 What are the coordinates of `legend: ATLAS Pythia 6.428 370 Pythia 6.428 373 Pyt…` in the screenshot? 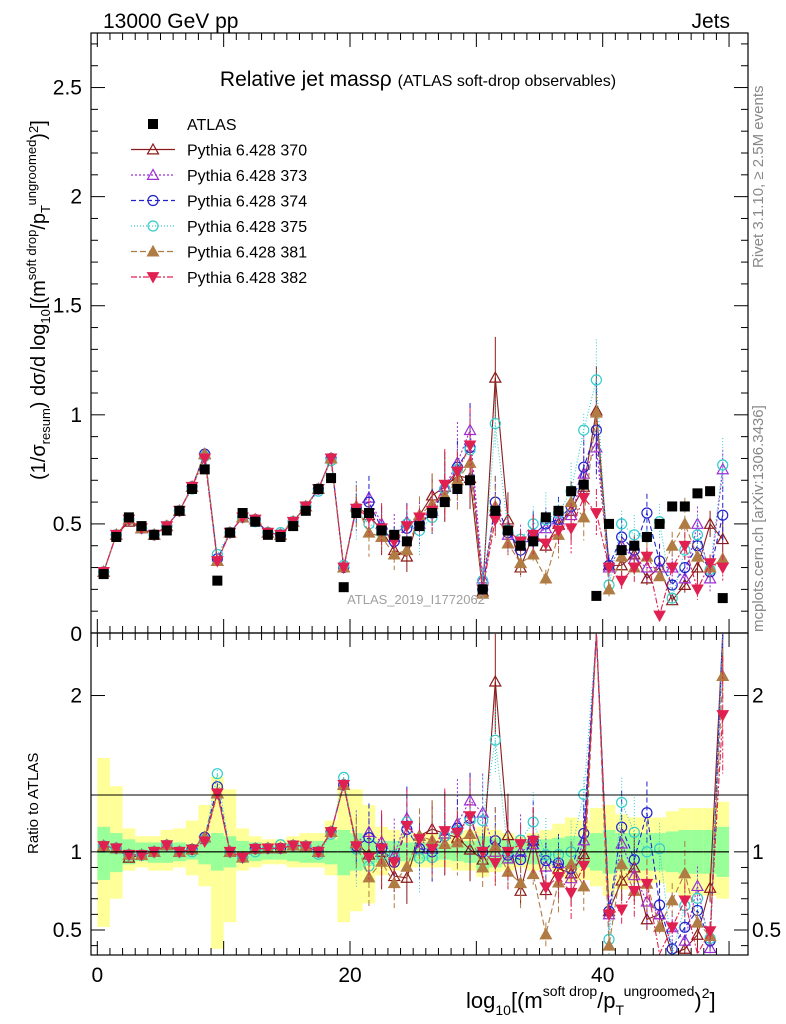 It's located at (219, 202).